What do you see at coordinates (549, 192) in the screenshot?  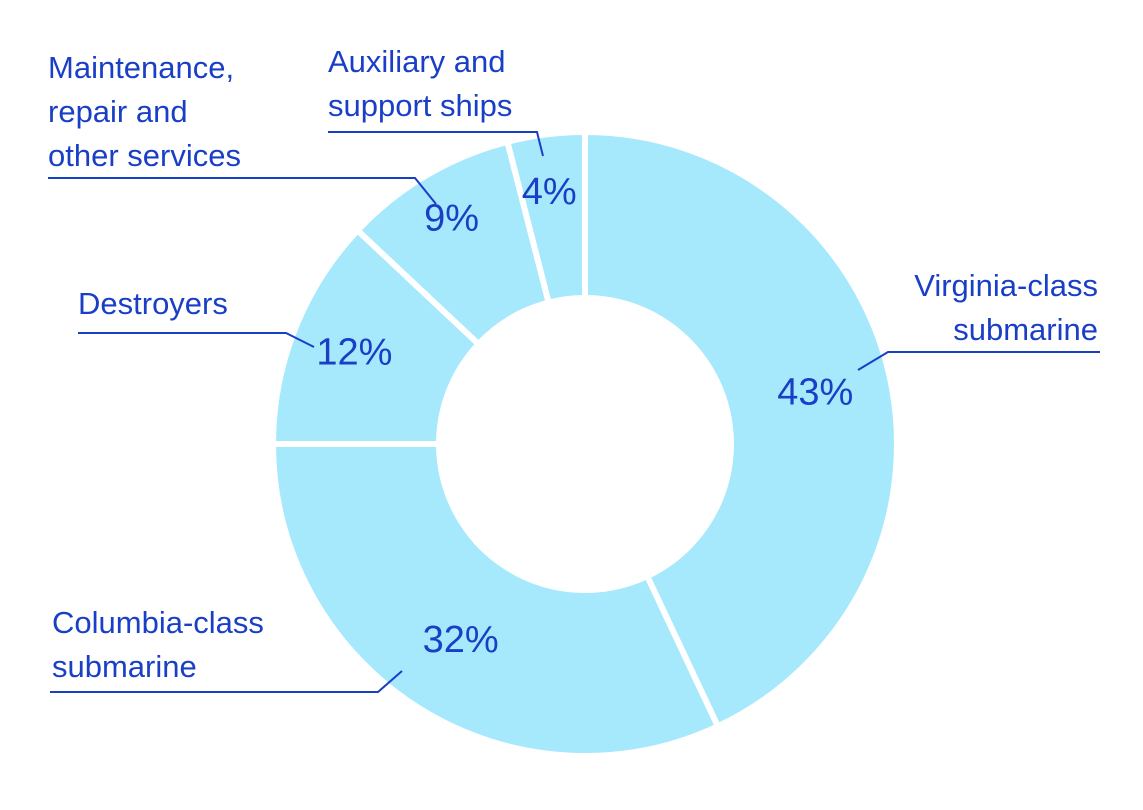 I see `percent-label-auxiliary-and-support-ships: 4%` at bounding box center [549, 192].